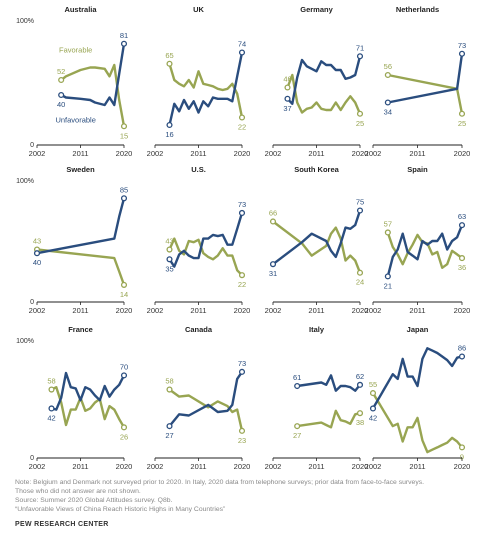 The width and height of the screenshot is (500, 539). I want to click on chart-title: Japan, so click(418, 329).